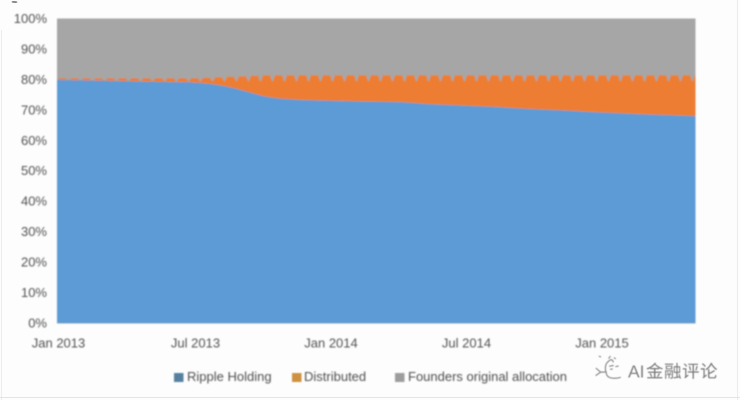  What do you see at coordinates (34, 262) in the screenshot?
I see `svg-text: 20%` at bounding box center [34, 262].